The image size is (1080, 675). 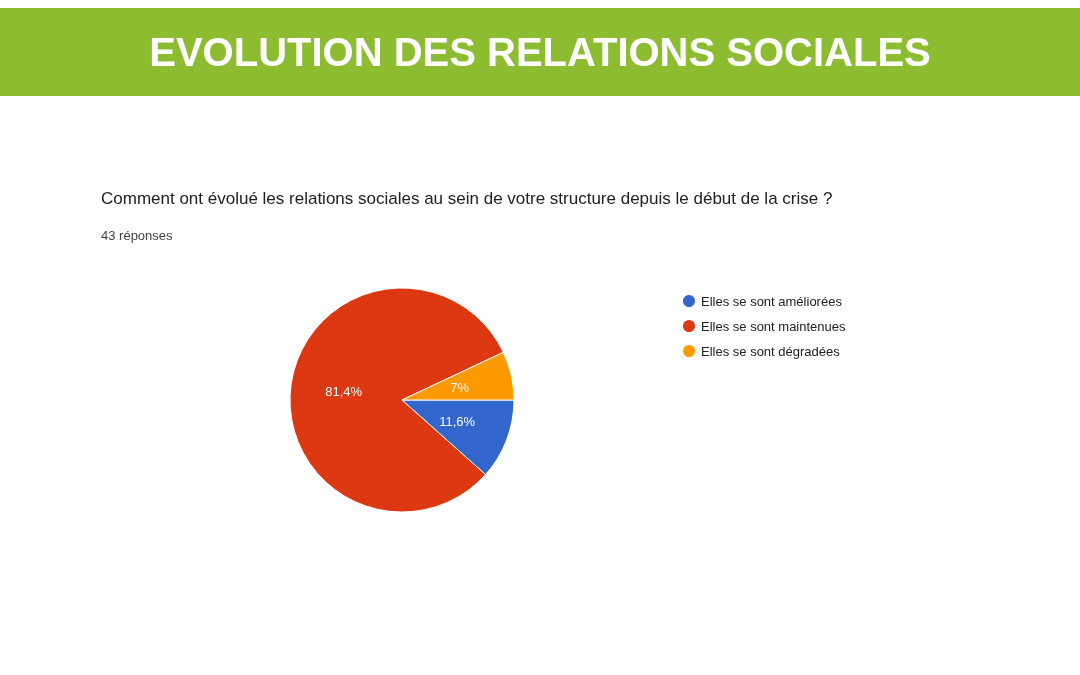 What do you see at coordinates (771, 351) in the screenshot?
I see `legend-label: Elles se sont dégradées` at bounding box center [771, 351].